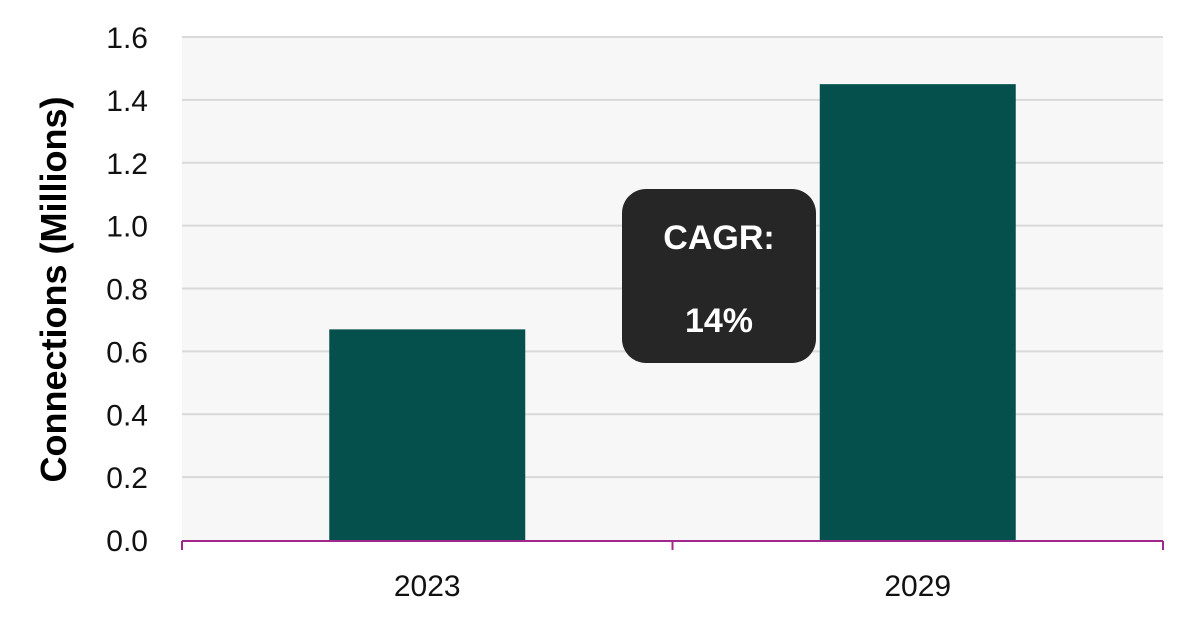 The width and height of the screenshot is (1200, 620). Describe the element at coordinates (127, 478) in the screenshot. I see `y-tick-label: 0.2` at that location.